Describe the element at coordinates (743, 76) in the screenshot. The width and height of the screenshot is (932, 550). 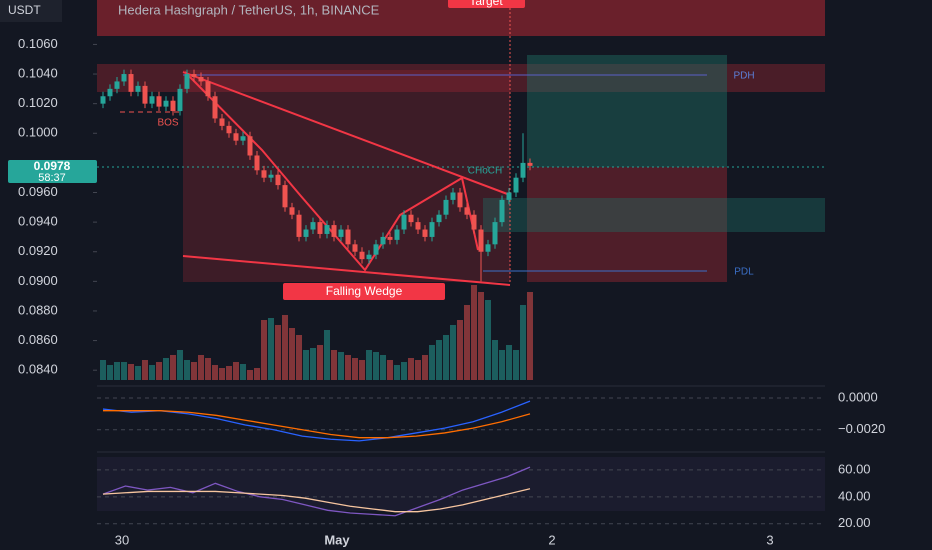
I see `pdh-label: PDH` at that location.